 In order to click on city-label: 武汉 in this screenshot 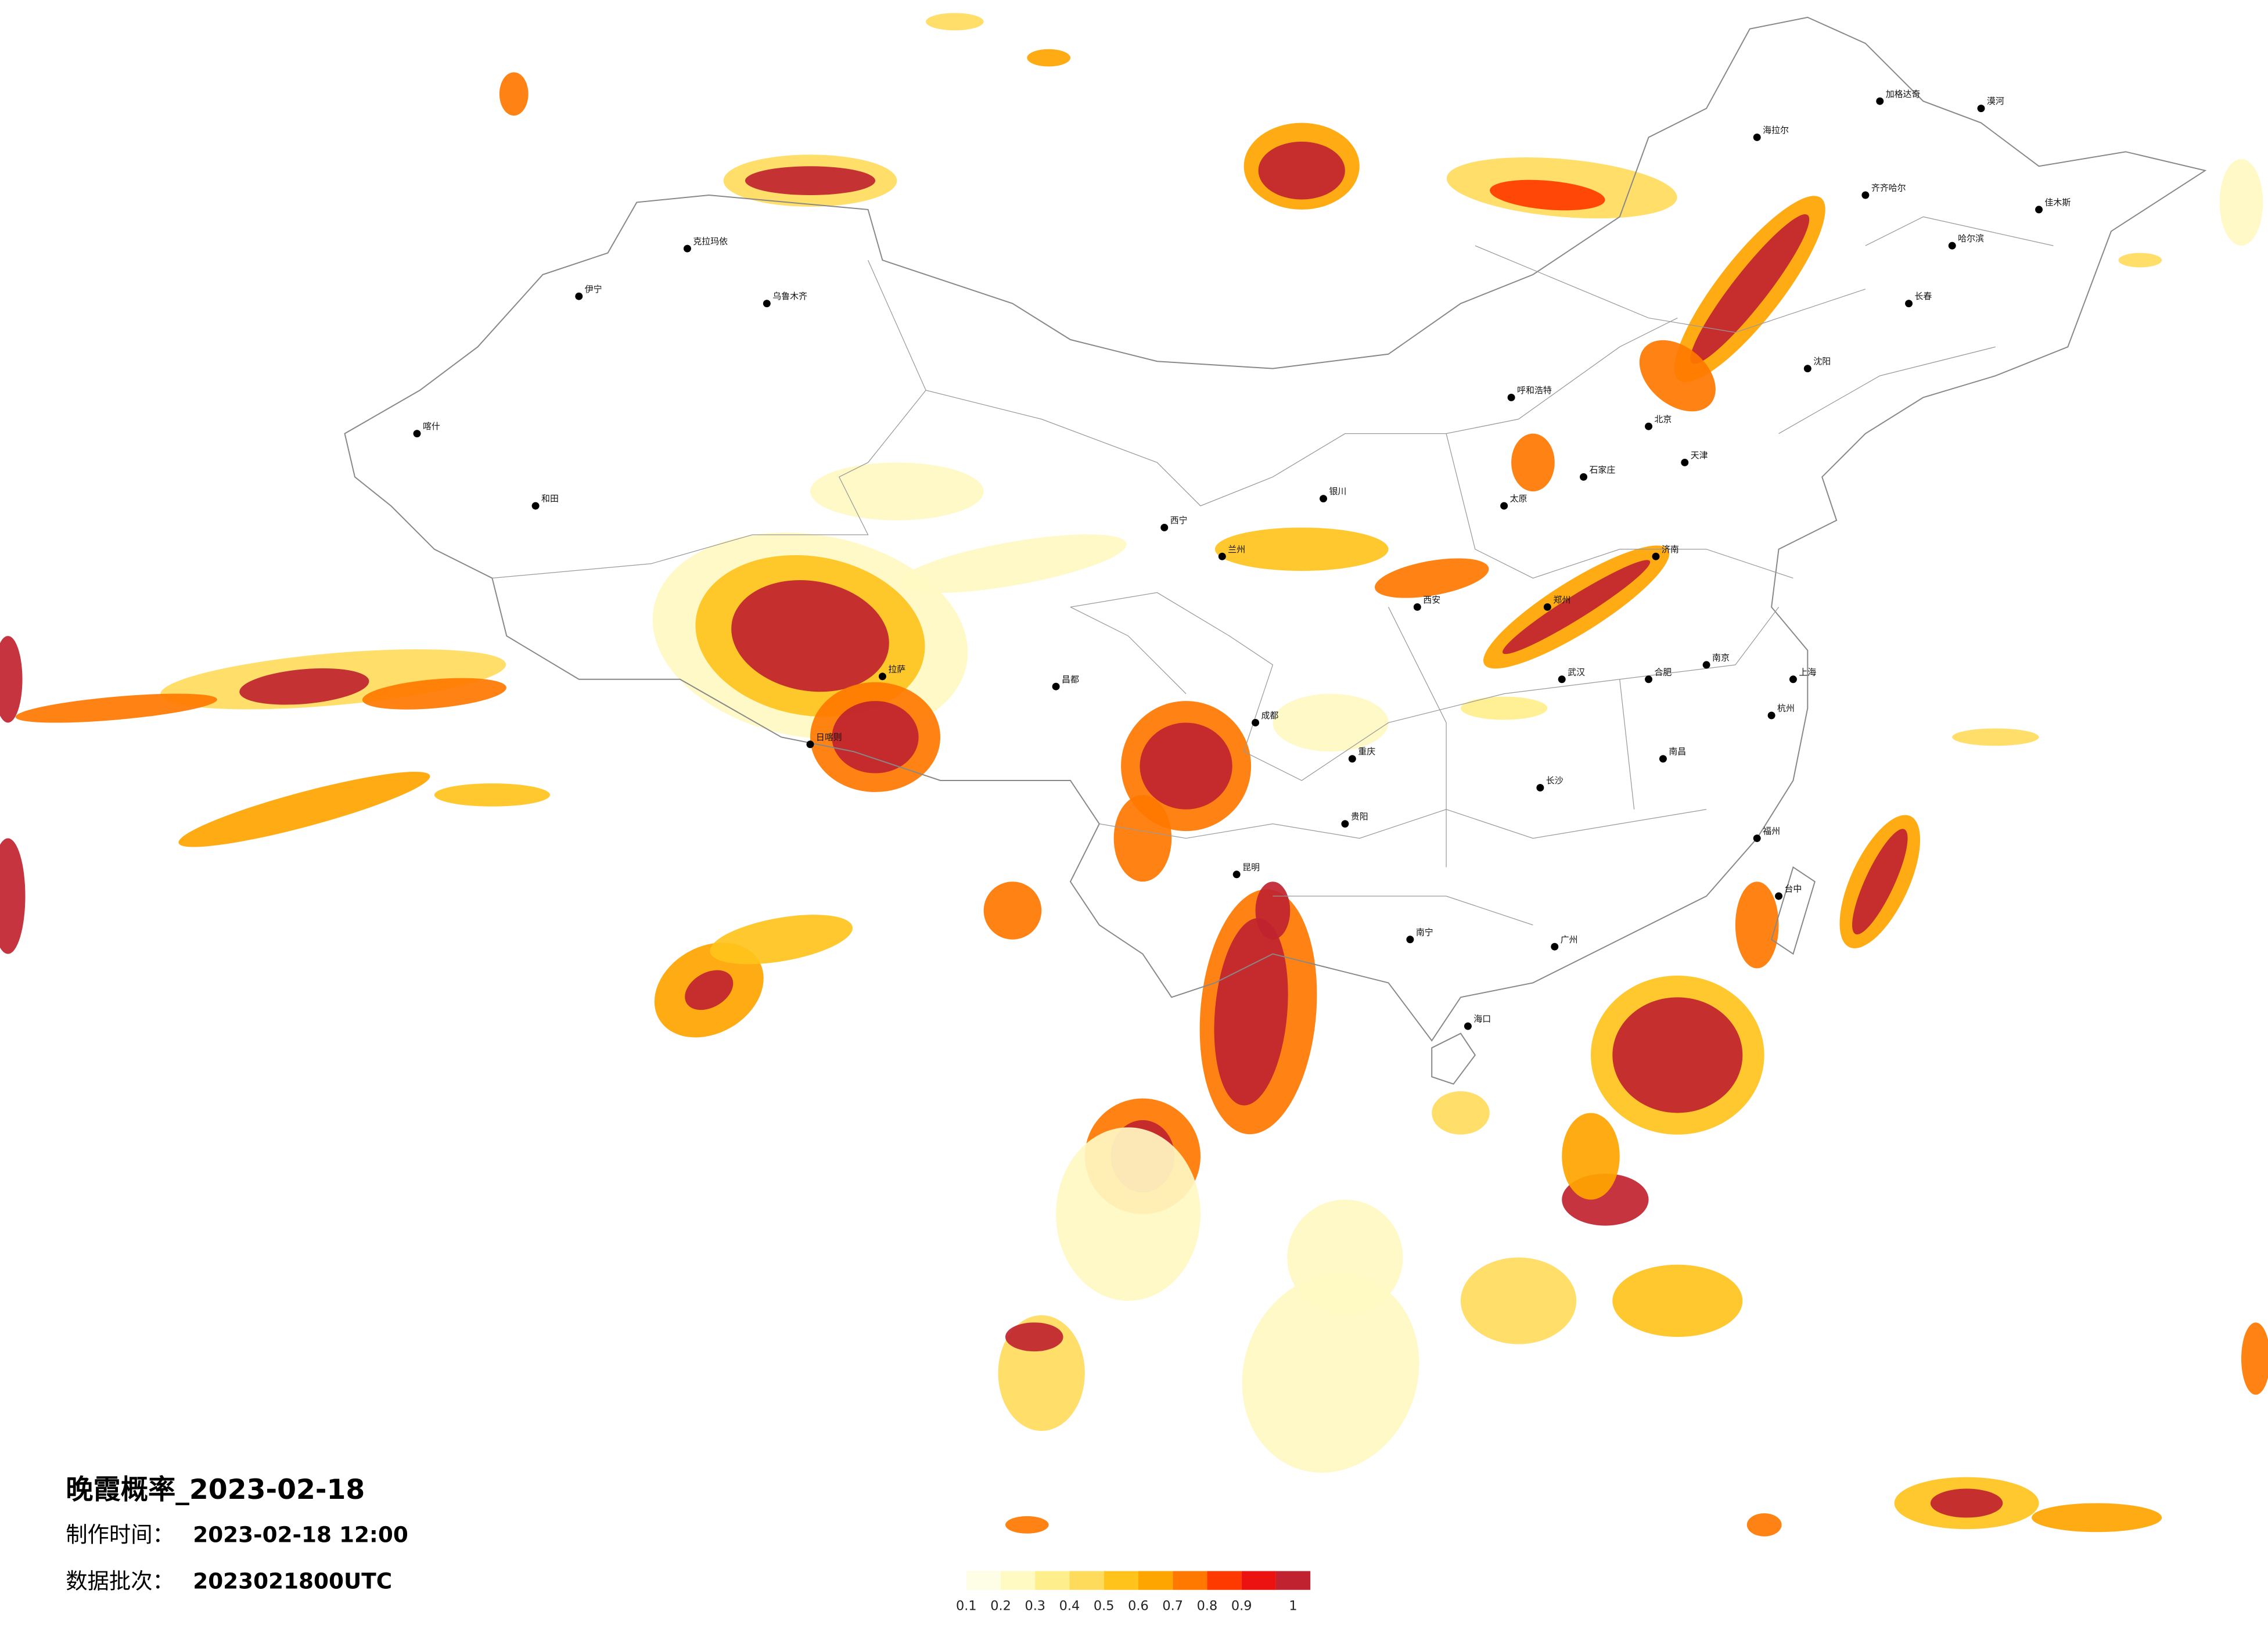, I will do `click(1576, 672)`.